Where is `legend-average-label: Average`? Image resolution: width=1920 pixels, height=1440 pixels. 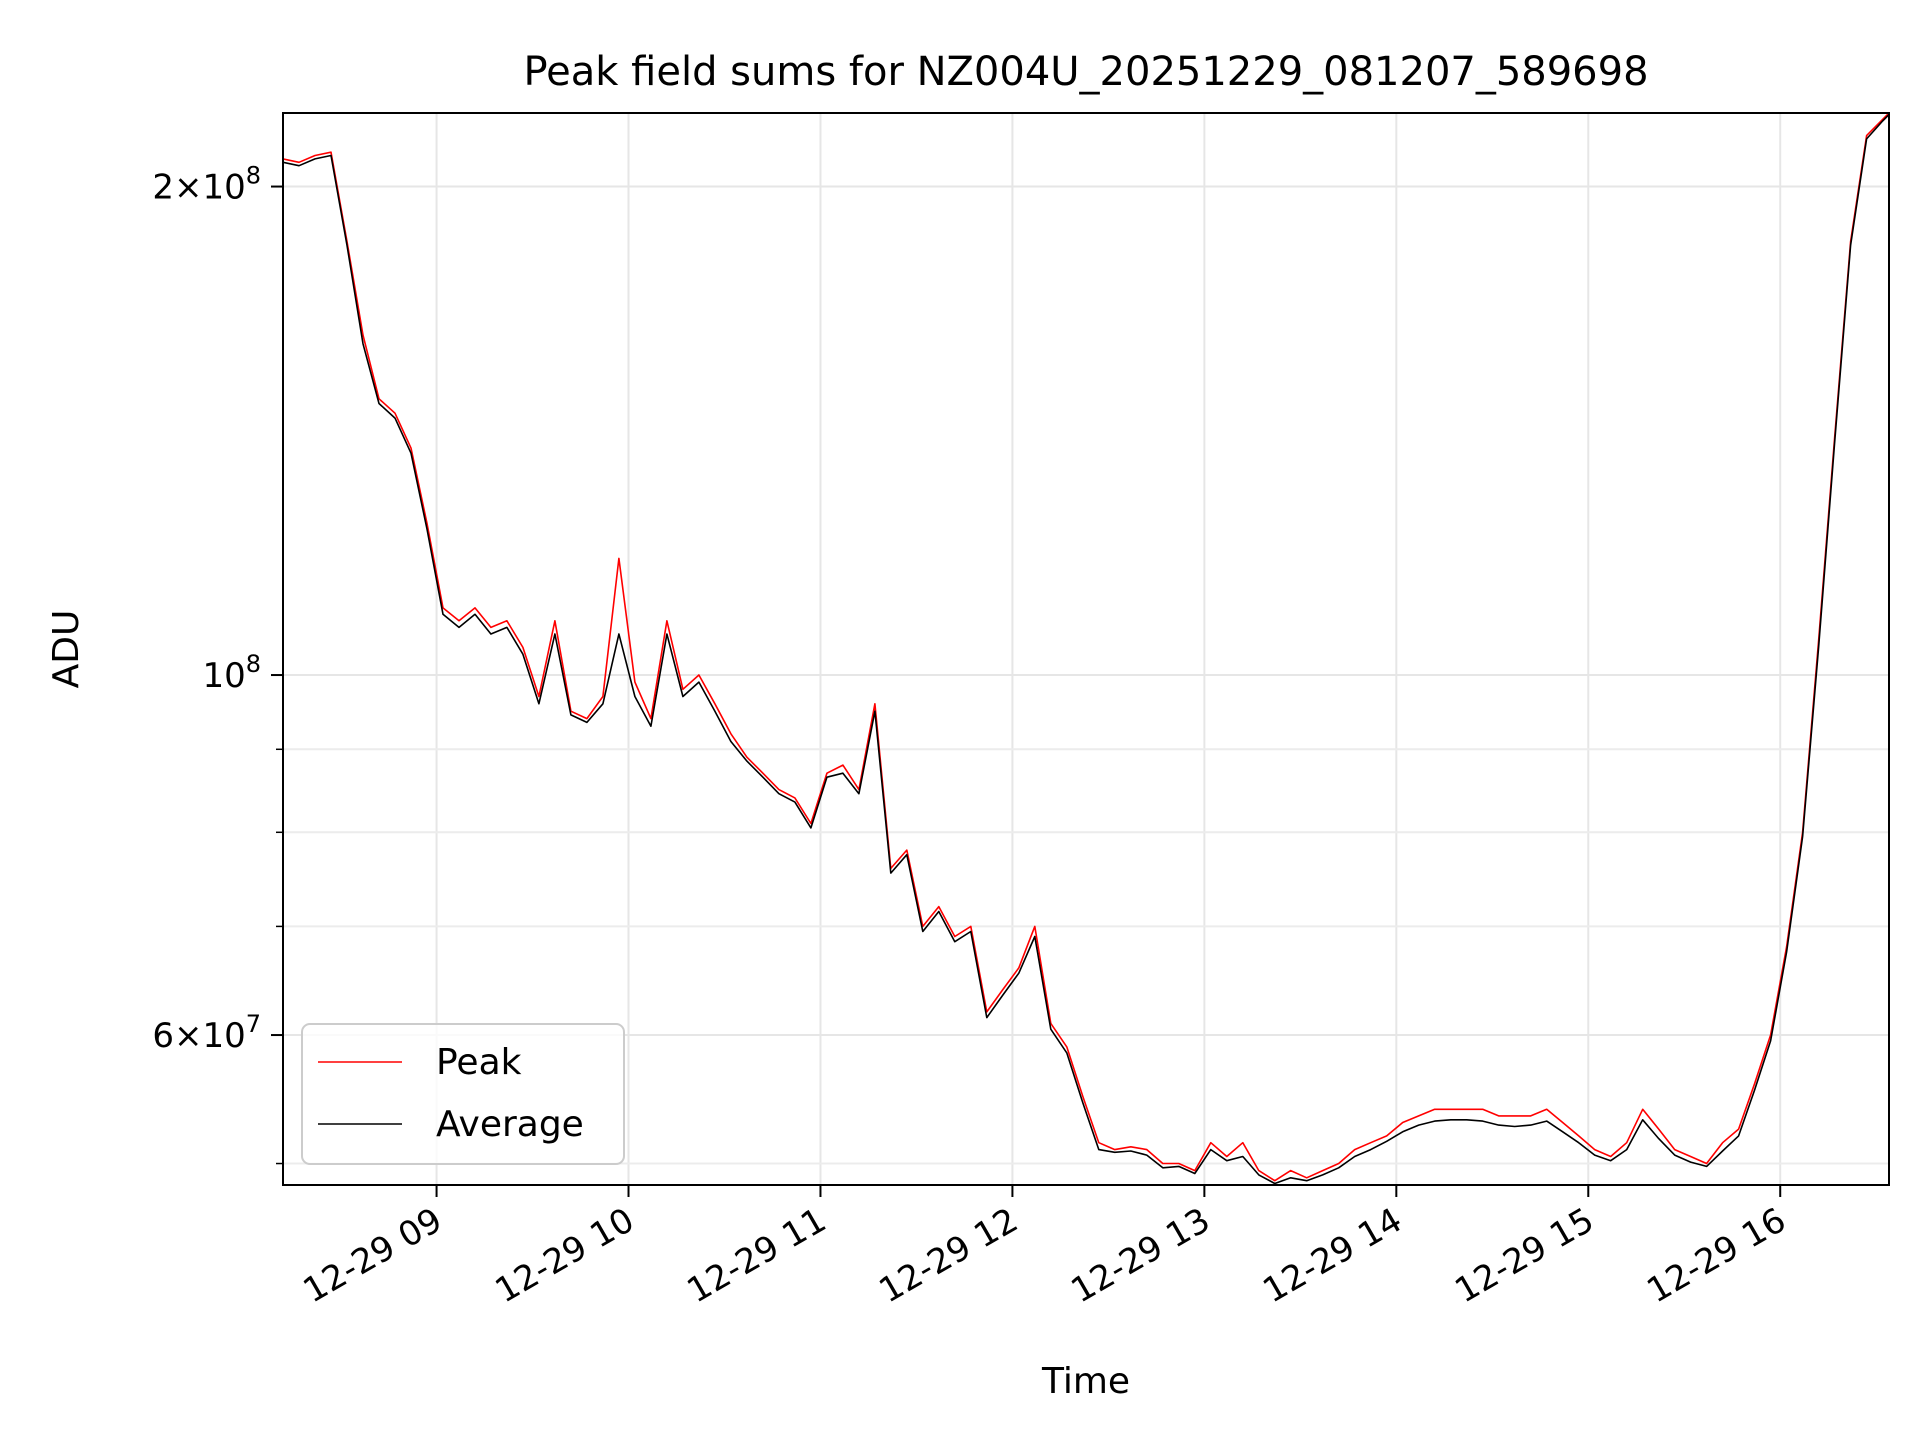
legend-average-label: Average is located at coordinates (510, 1124).